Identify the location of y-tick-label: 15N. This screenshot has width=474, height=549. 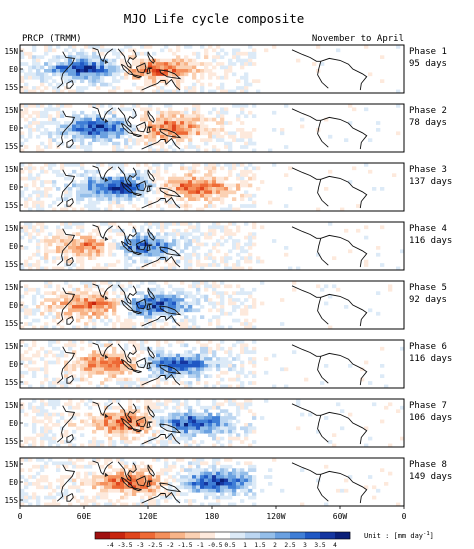
(11, 287).